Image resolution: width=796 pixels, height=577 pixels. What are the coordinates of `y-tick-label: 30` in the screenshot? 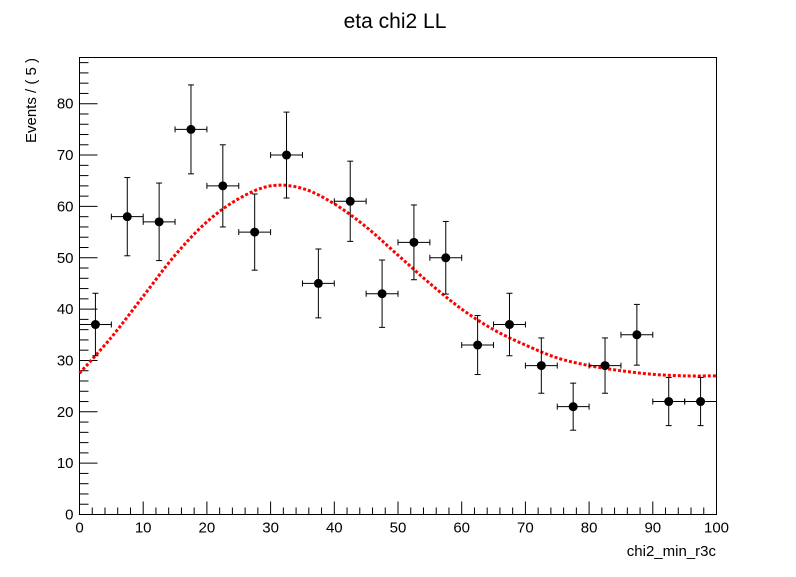 It's located at (65, 360).